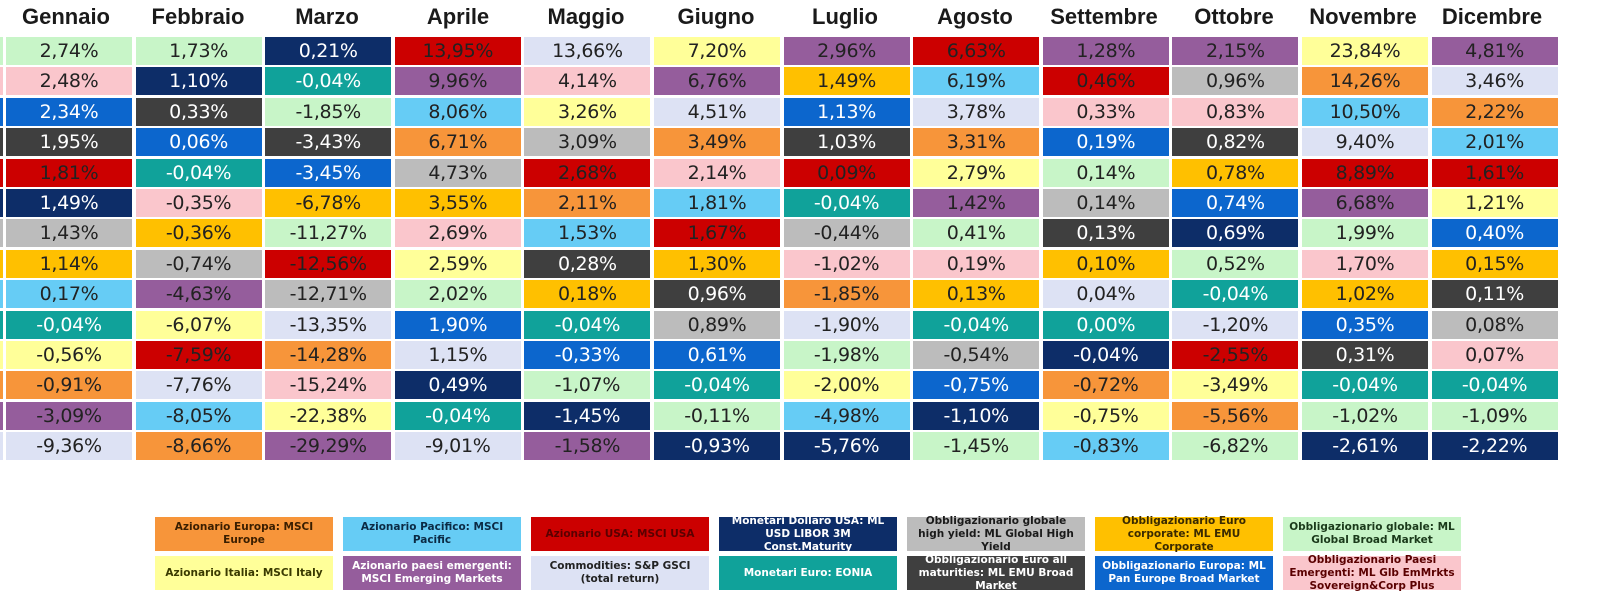  Describe the element at coordinates (717, 203) in the screenshot. I see `return-cell: 1,81%` at that location.